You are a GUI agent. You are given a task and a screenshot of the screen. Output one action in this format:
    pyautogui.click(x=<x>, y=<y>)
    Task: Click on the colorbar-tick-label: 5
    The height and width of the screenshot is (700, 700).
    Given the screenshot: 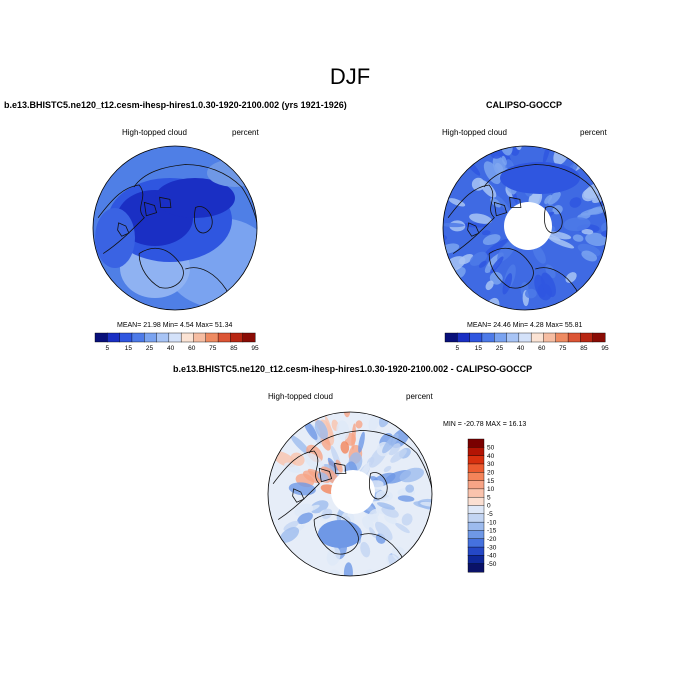 What is the action you would take?
    pyautogui.click(x=489, y=497)
    